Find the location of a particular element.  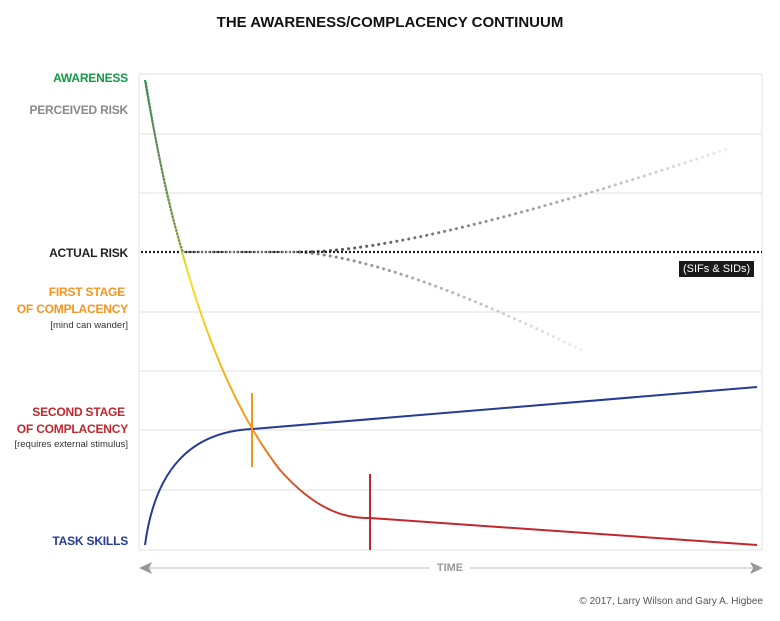

perceived-risk-down-curve is located at coordinates (442, 302).